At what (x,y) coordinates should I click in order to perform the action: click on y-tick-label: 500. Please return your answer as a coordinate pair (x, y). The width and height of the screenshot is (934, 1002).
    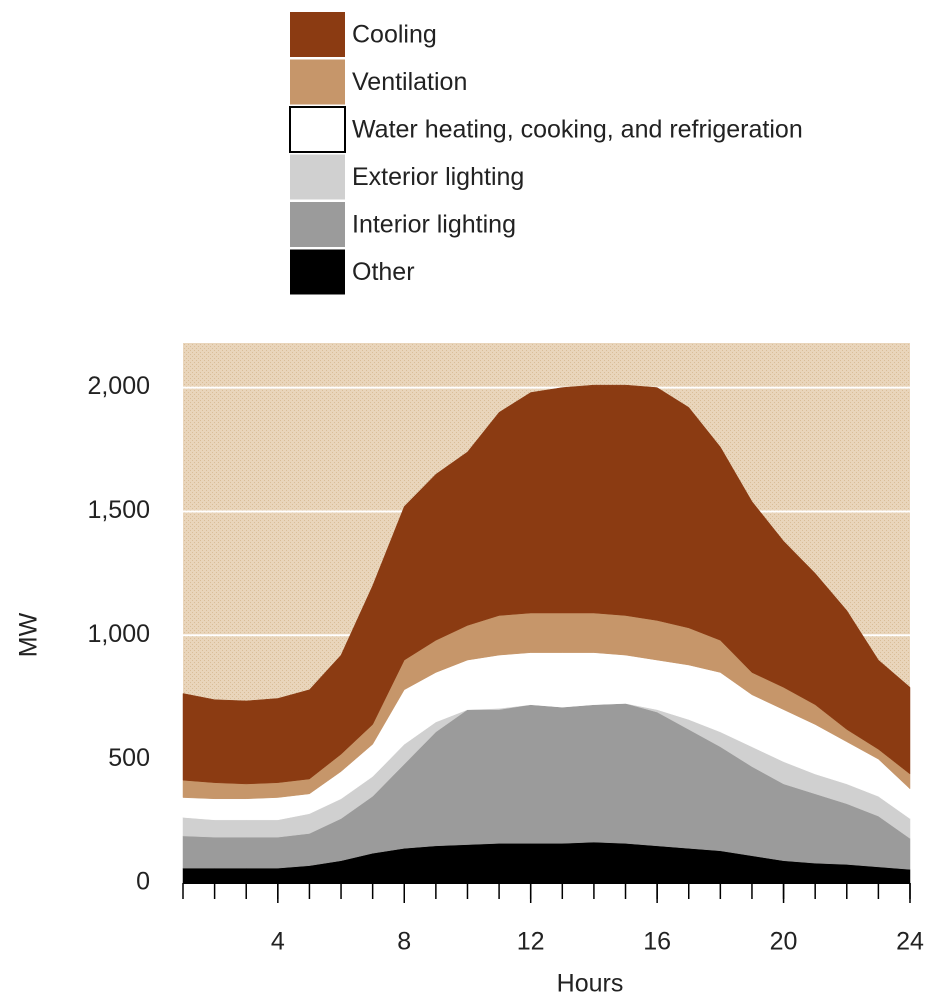
    Looking at the image, I should click on (129, 758).